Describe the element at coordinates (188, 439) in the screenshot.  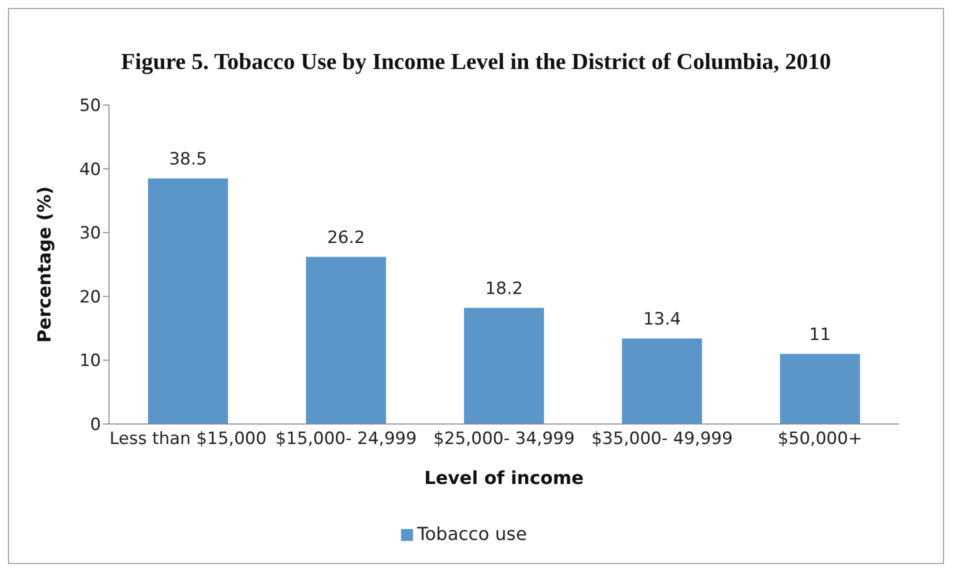
I see `x-tick-label: Less than $15,000` at that location.